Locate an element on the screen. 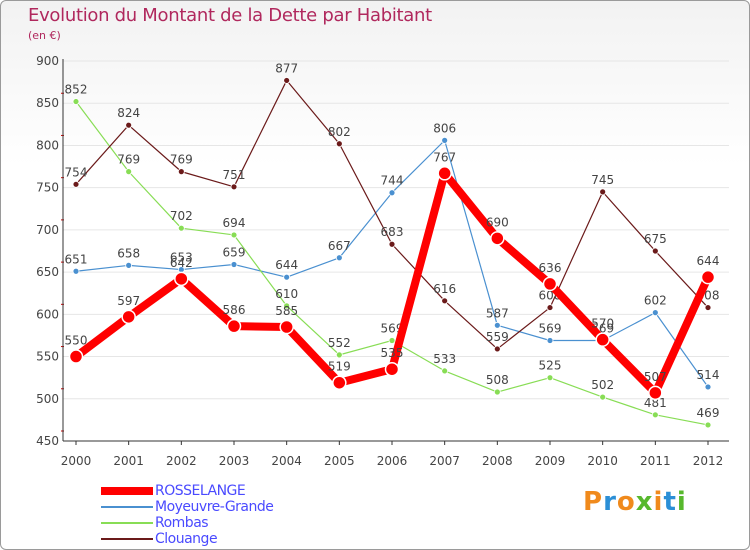 The width and height of the screenshot is (750, 550). x-tick-label: 2002 is located at coordinates (181, 461).